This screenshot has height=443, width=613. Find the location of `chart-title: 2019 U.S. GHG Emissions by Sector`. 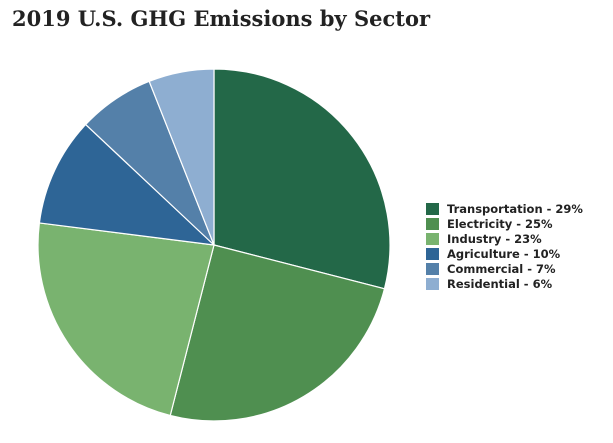

chart-title: 2019 U.S. GHG Emissions by Sector is located at coordinates (221, 18).